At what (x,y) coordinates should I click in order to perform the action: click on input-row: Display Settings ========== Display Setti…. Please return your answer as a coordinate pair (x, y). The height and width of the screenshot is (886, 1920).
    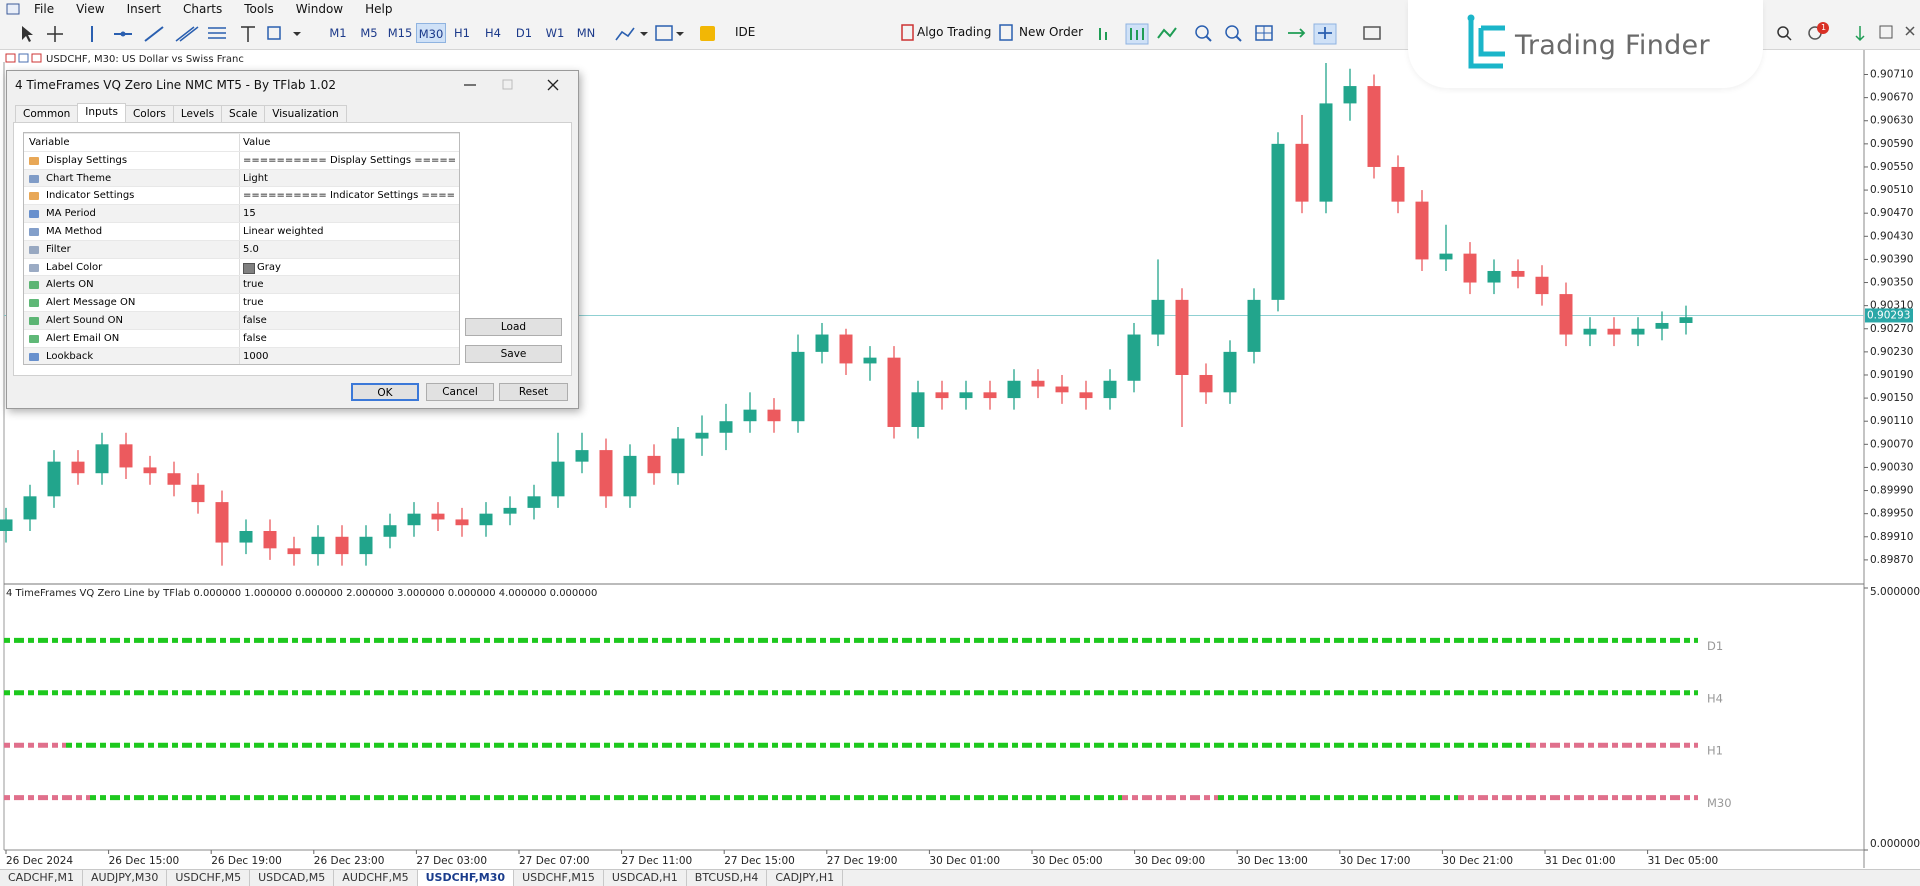
    Looking at the image, I should click on (241, 159).